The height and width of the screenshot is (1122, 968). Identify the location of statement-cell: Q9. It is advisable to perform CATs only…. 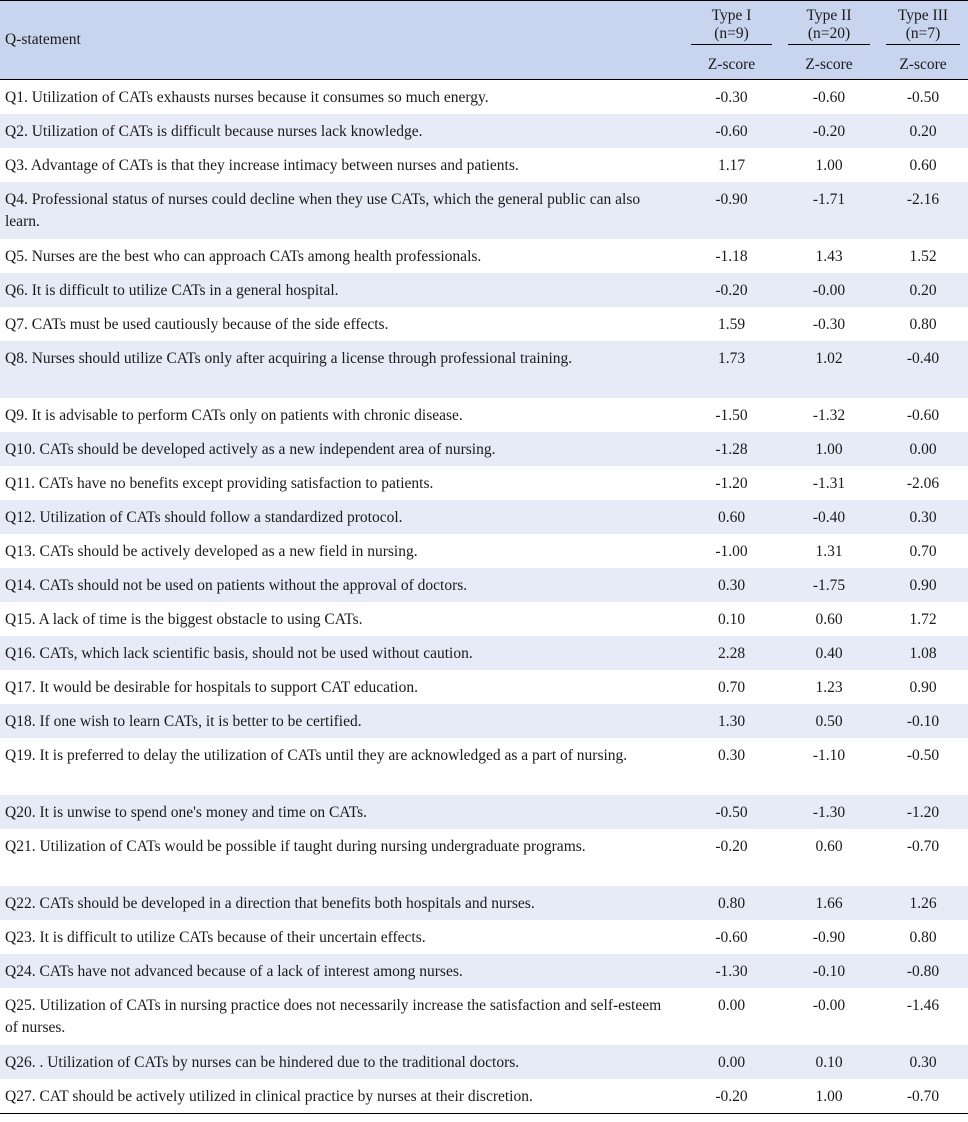
(234, 415).